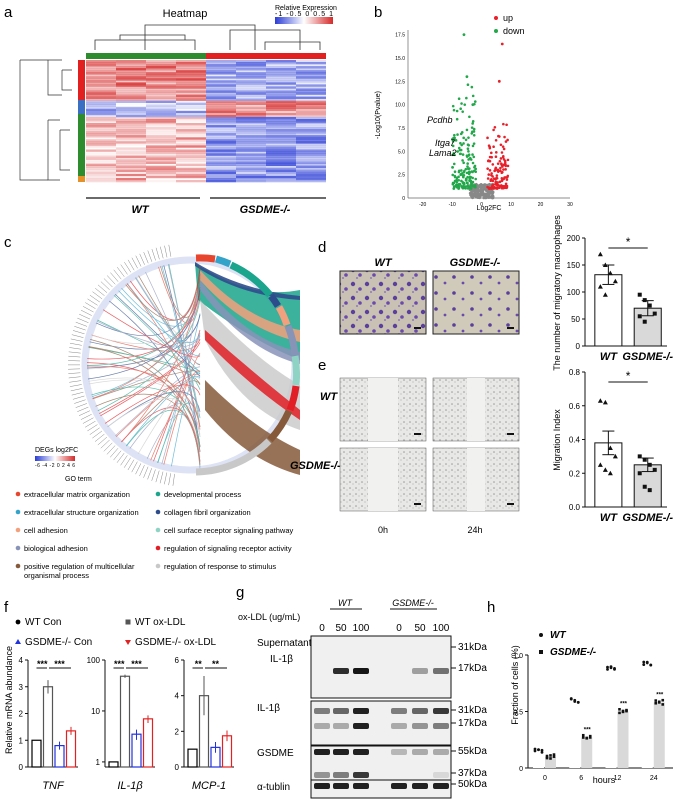  Describe the element at coordinates (207, 37) in the screenshot. I see `column-dendrogram` at that location.